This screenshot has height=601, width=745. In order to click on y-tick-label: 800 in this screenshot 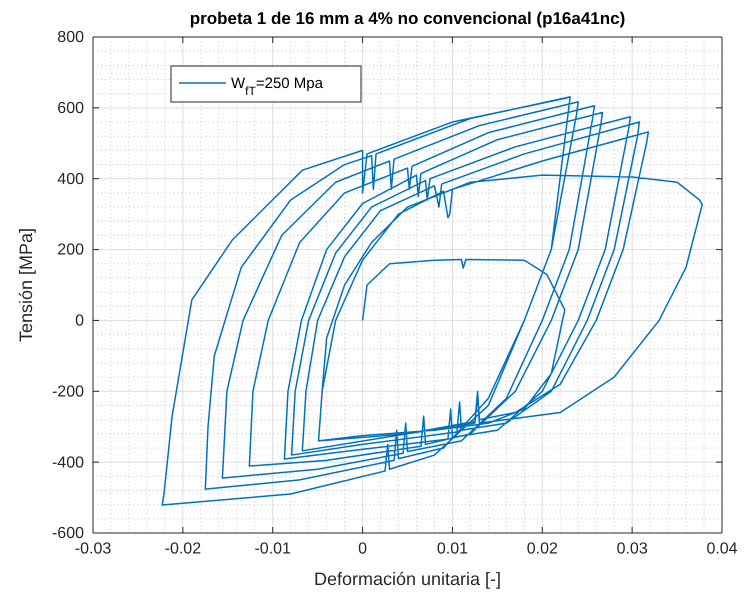, I will do `click(70, 37)`.